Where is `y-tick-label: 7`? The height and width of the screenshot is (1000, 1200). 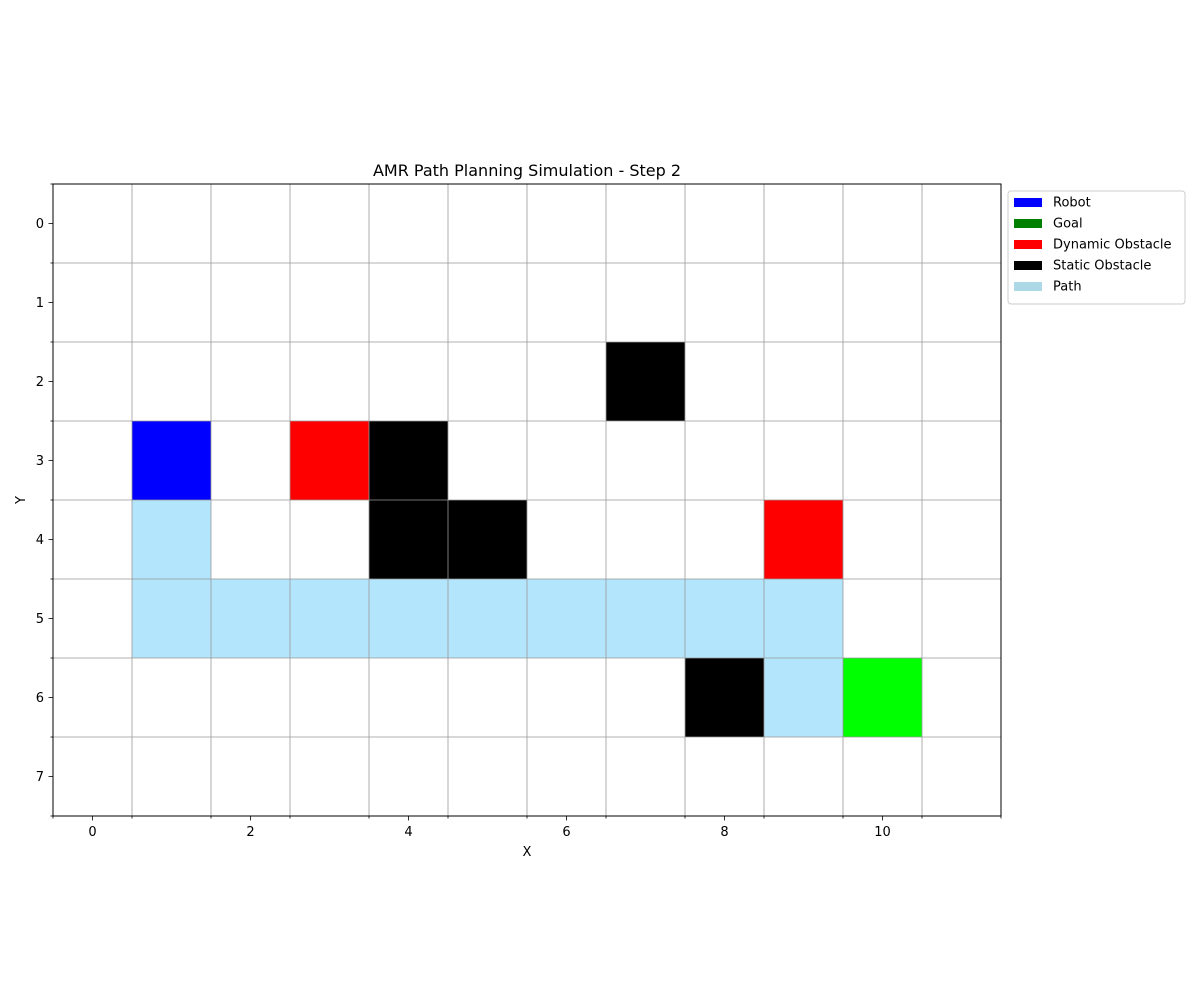
y-tick-label: 7 is located at coordinates (40, 777).